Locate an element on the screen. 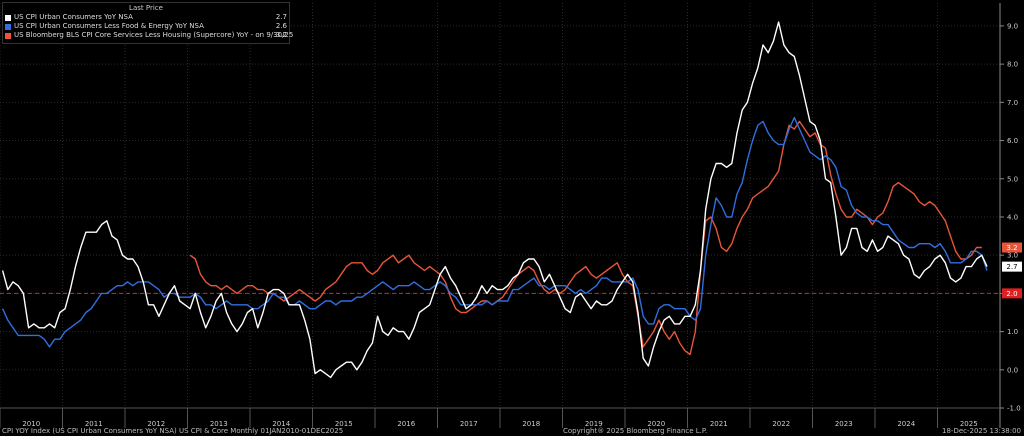 Image resolution: width=1024 pixels, height=436 pixels. y-axis: -1.0 0.0 1.0 2.0 3.0 4.0 5.0 6.0 7.0 8.0 9.0 is located at coordinates (1010, 217).